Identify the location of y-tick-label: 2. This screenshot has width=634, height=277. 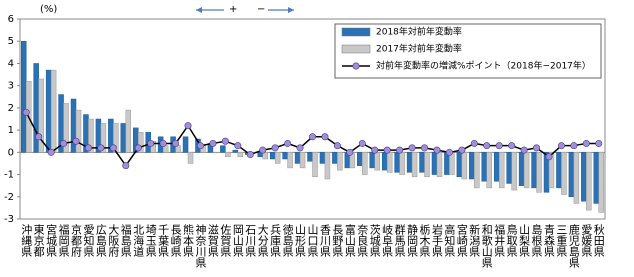
(11, 108).